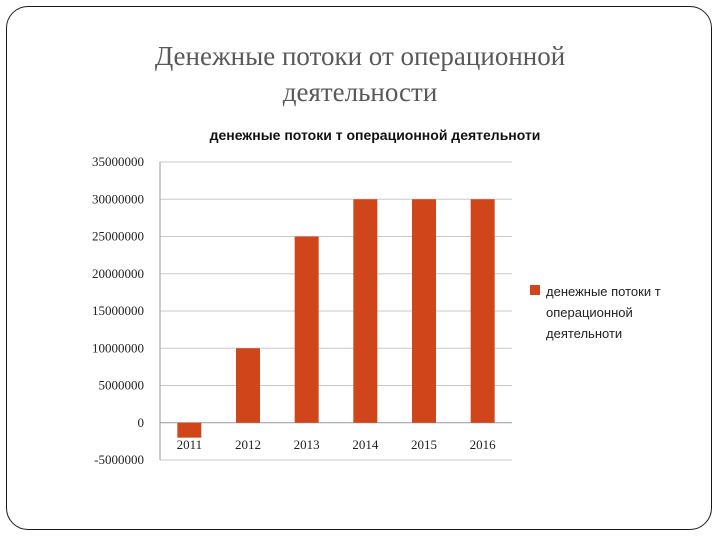  Describe the element at coordinates (122, 385) in the screenshot. I see `y-tick-label: 5000000` at that location.